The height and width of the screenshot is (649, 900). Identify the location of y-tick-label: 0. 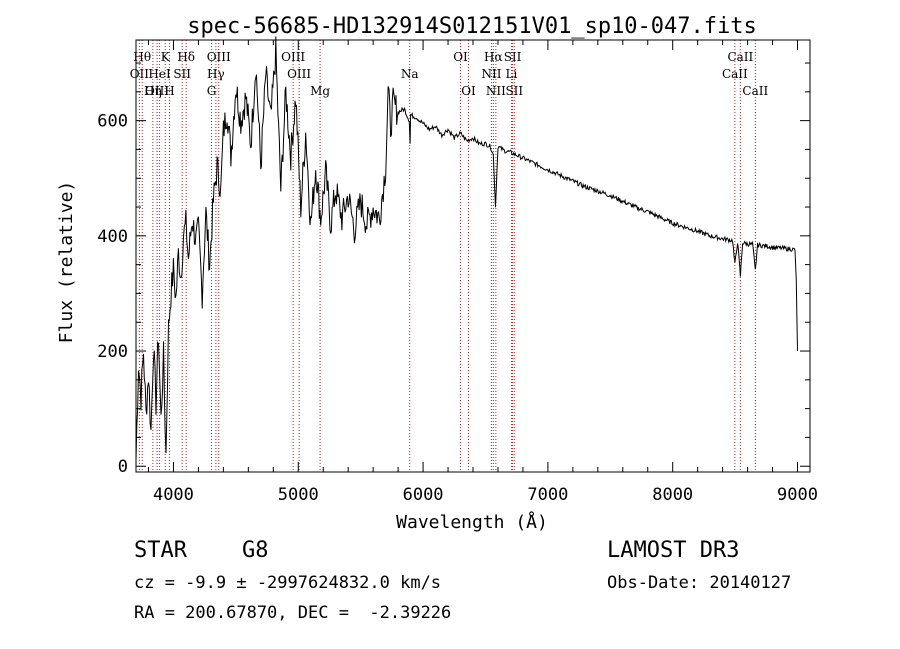
(123, 467).